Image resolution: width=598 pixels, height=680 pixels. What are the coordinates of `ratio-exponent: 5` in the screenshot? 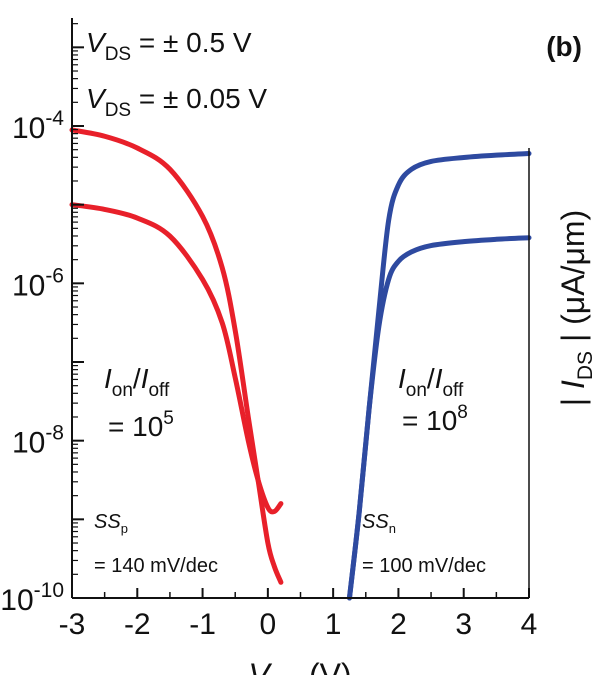 It's located at (168, 418).